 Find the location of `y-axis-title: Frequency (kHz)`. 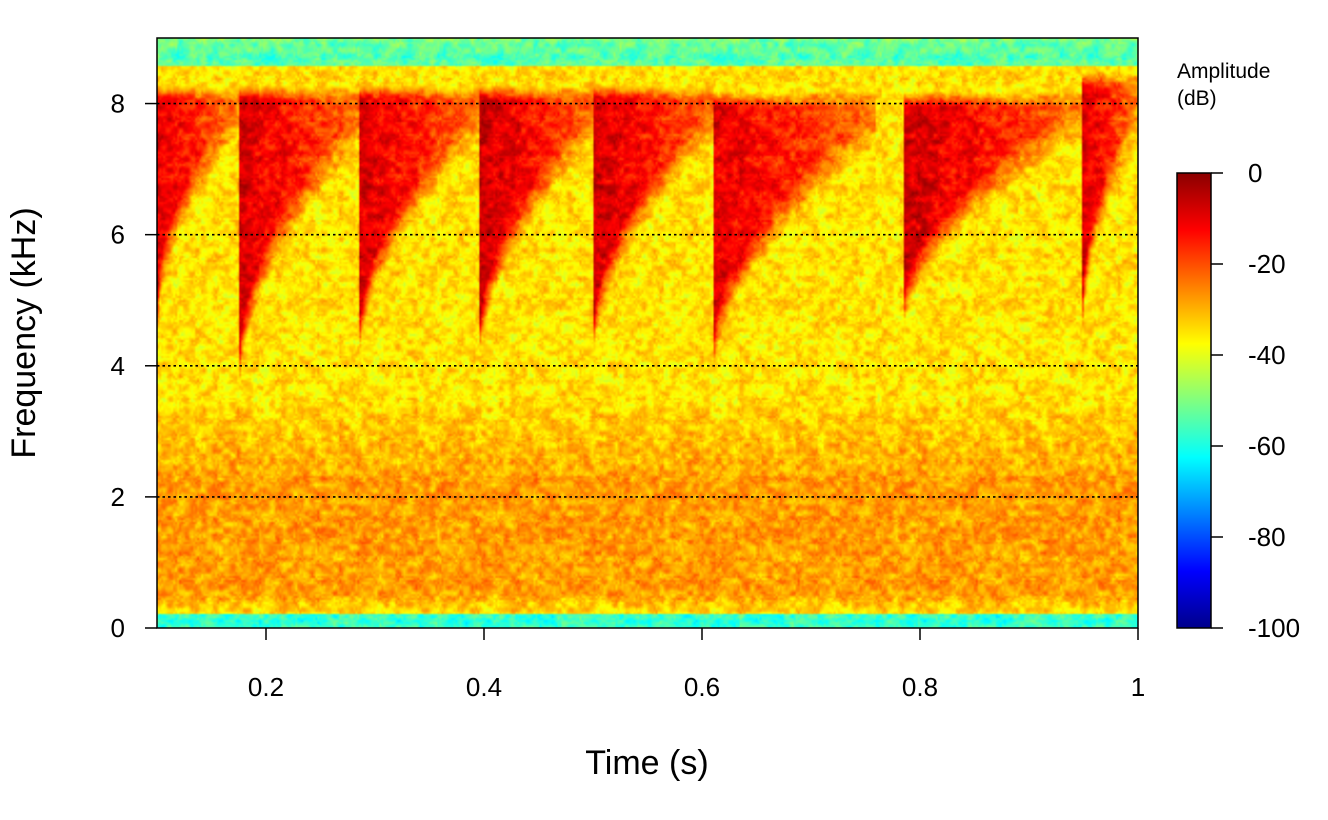

y-axis-title: Frequency (kHz) is located at coordinates (24, 332).